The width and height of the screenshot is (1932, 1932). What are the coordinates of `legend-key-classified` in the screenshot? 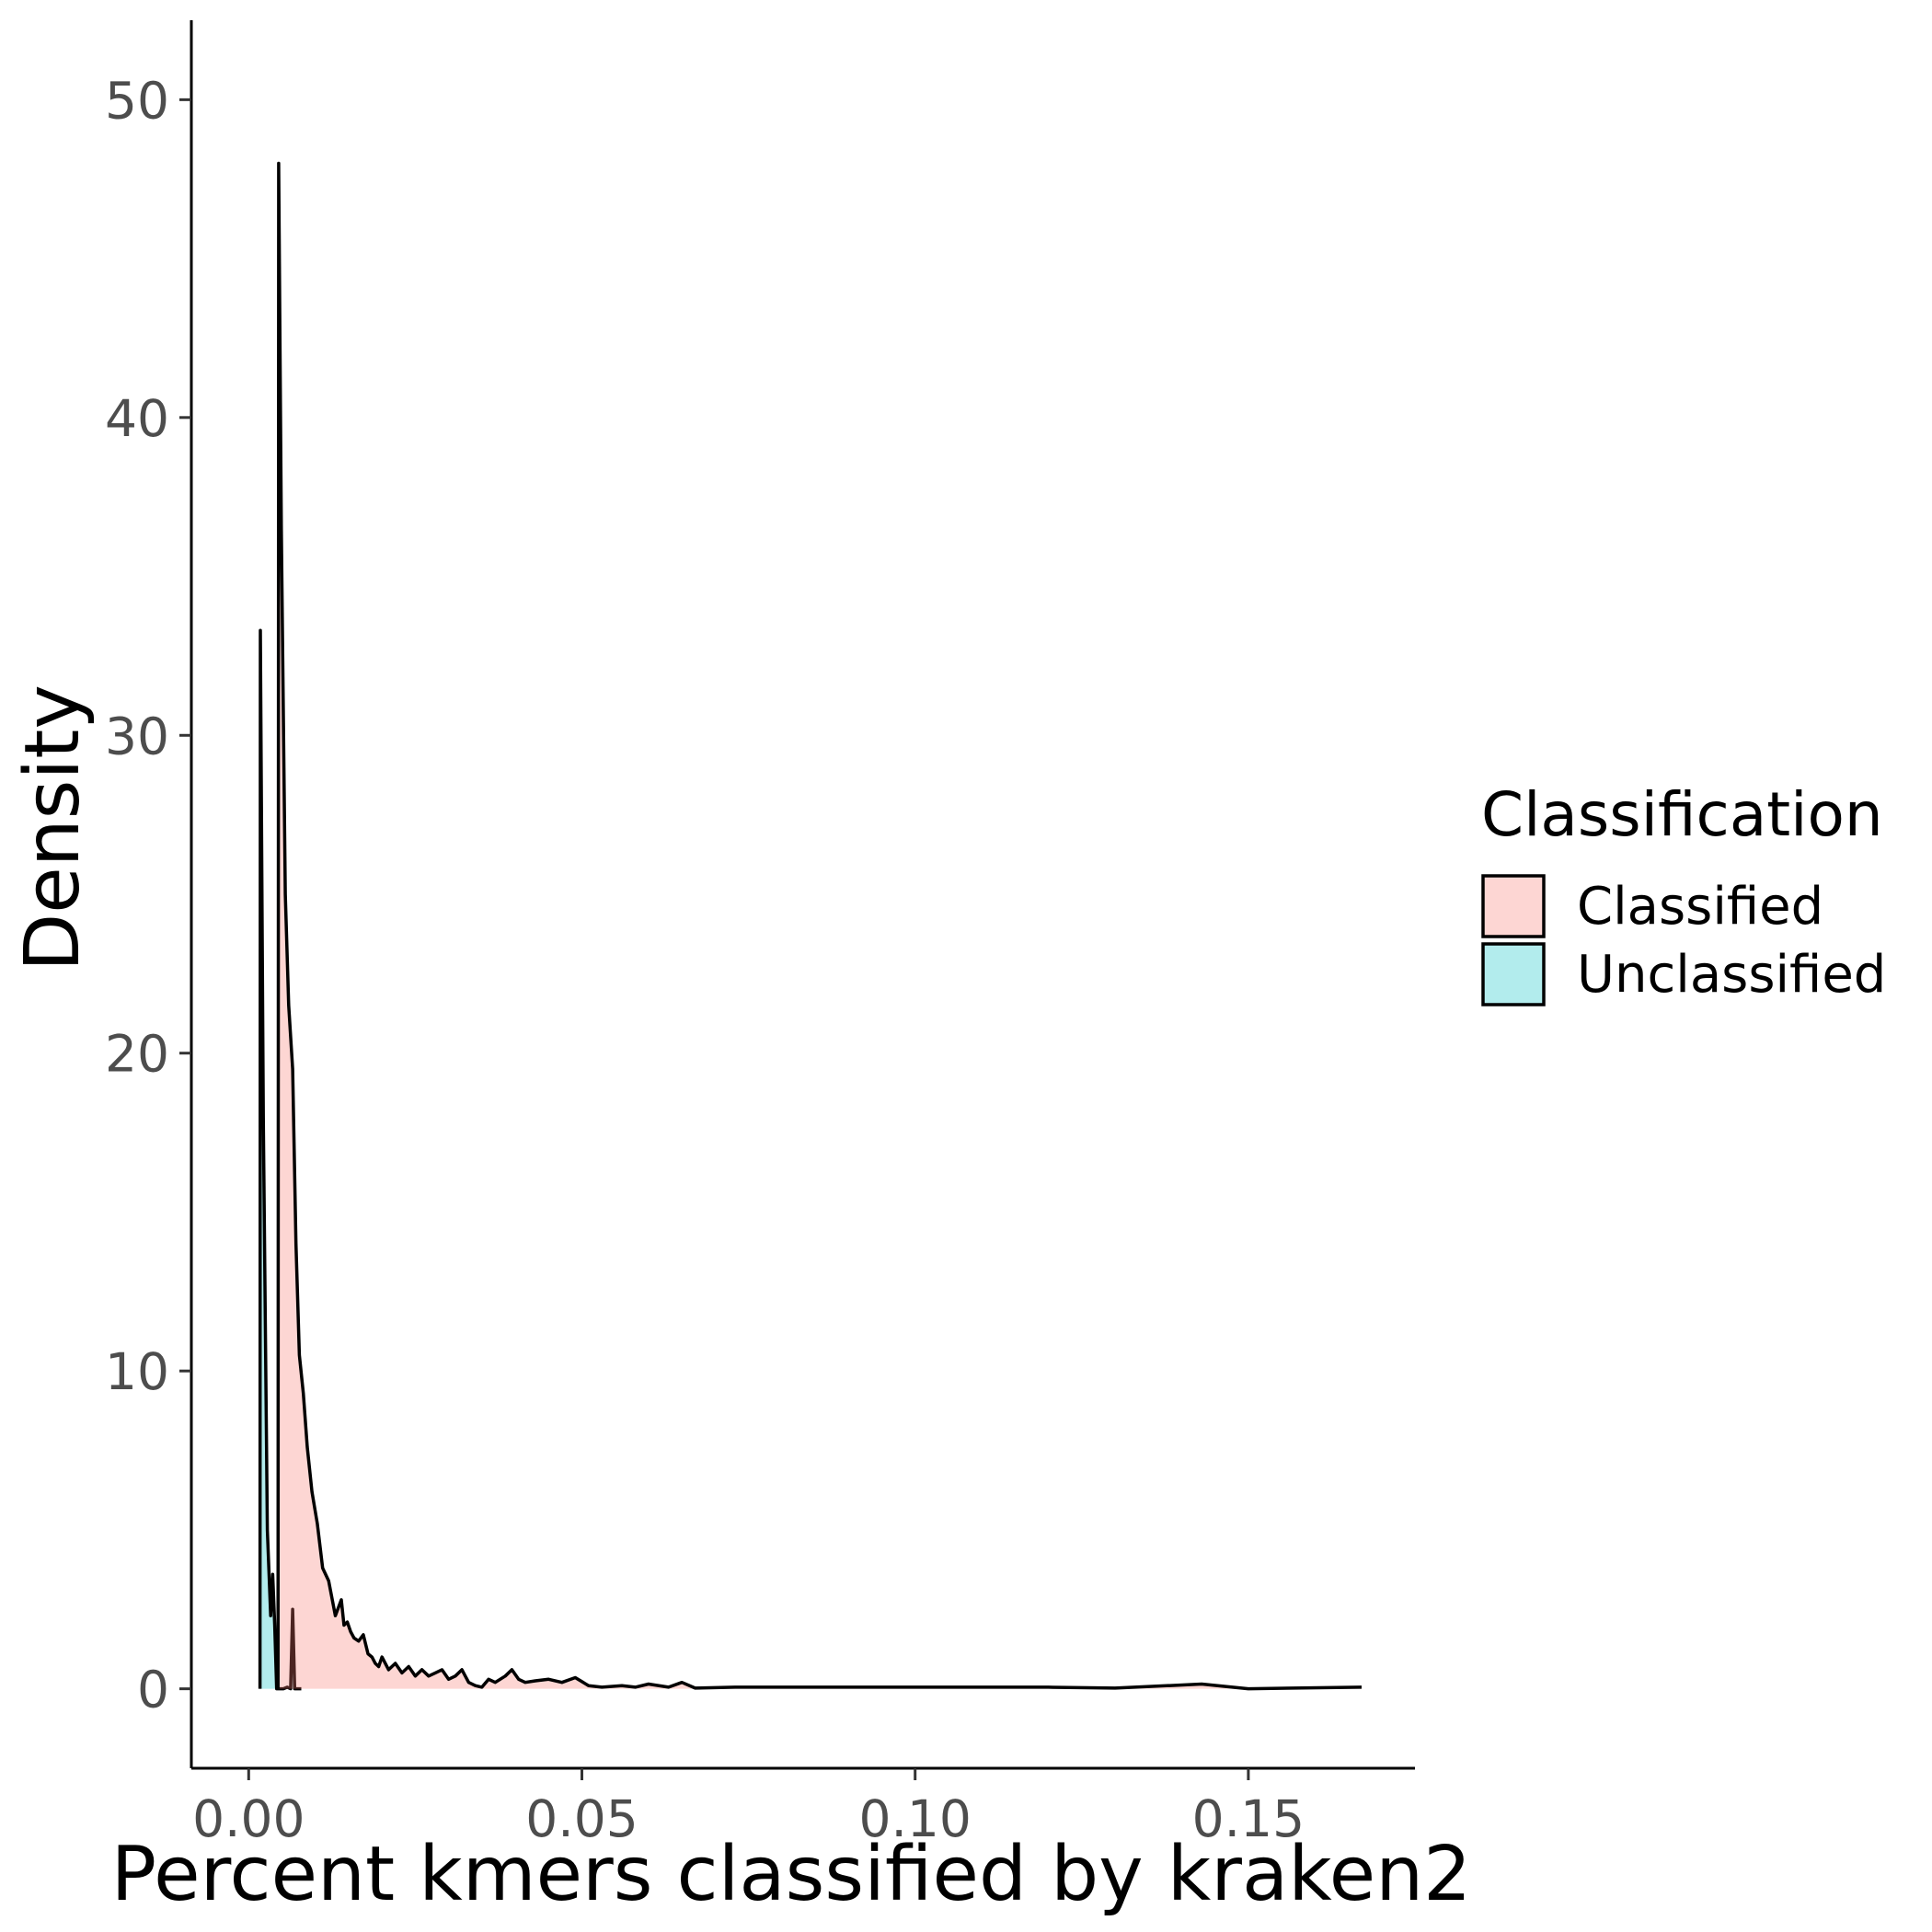 It's located at (1513, 906).